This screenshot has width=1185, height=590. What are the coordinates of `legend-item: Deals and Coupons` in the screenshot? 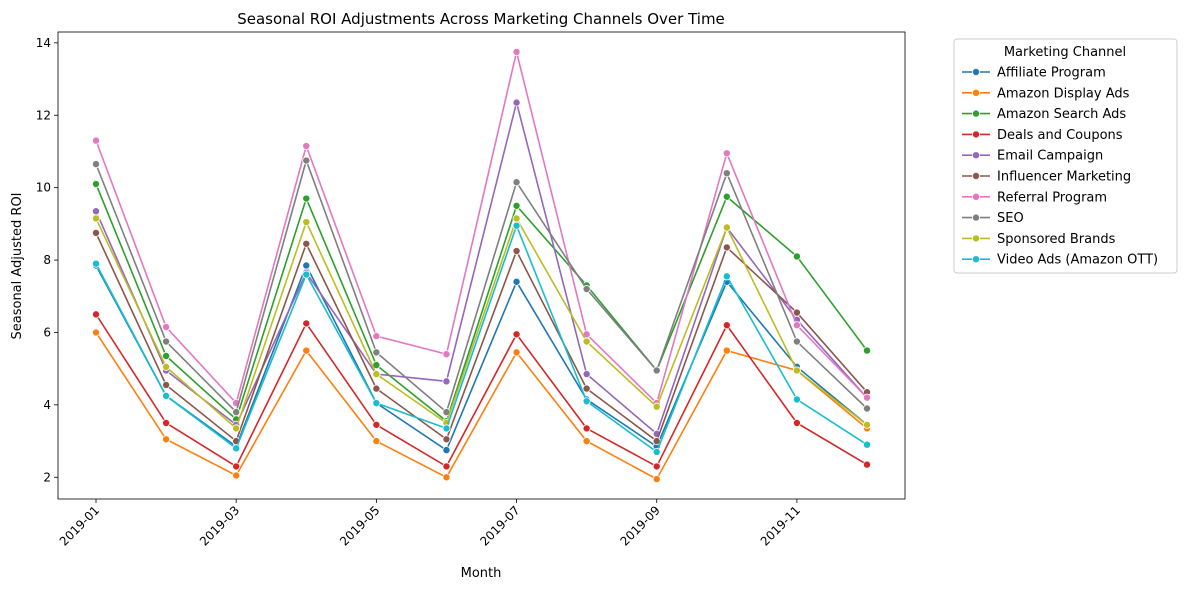 It's located at (1042, 135).